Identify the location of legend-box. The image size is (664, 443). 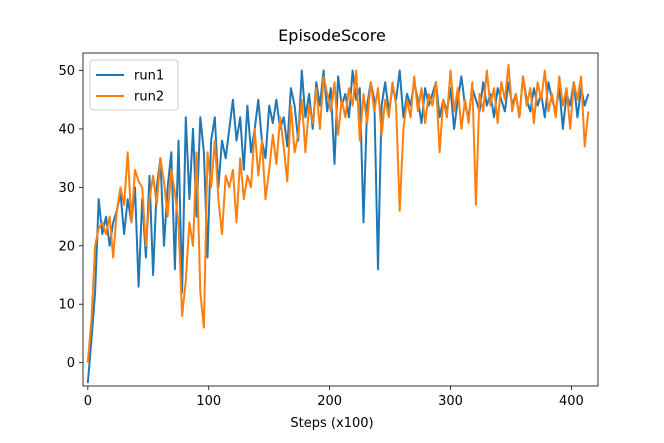
(134, 85).